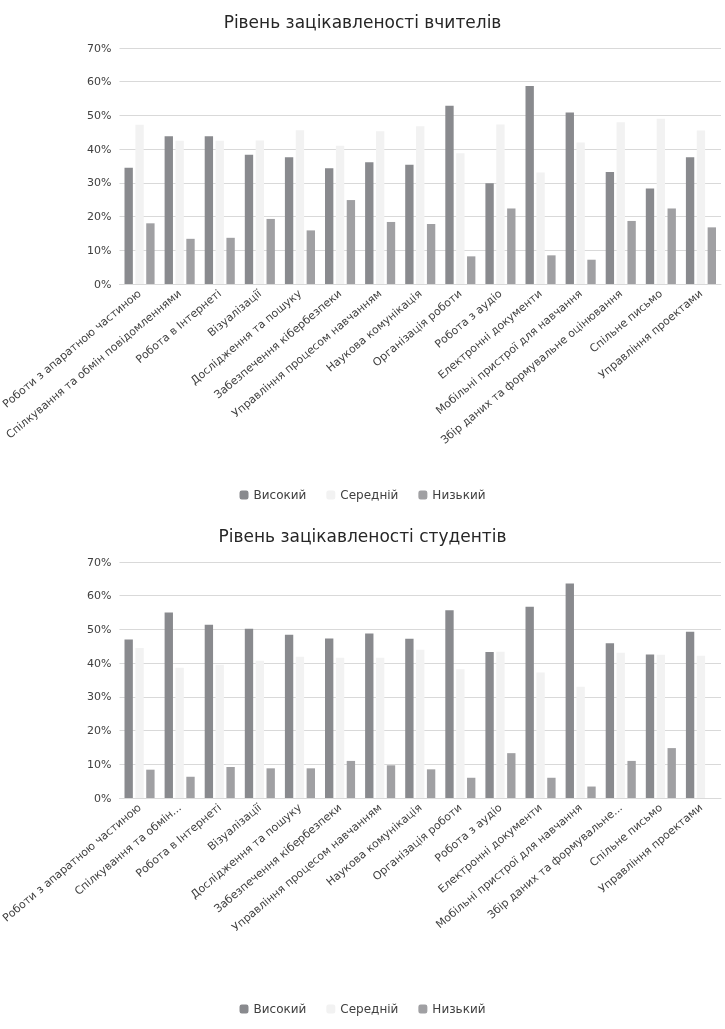  What do you see at coordinates (99, 629) in the screenshot?
I see `y-tick-label: 50%` at bounding box center [99, 629].